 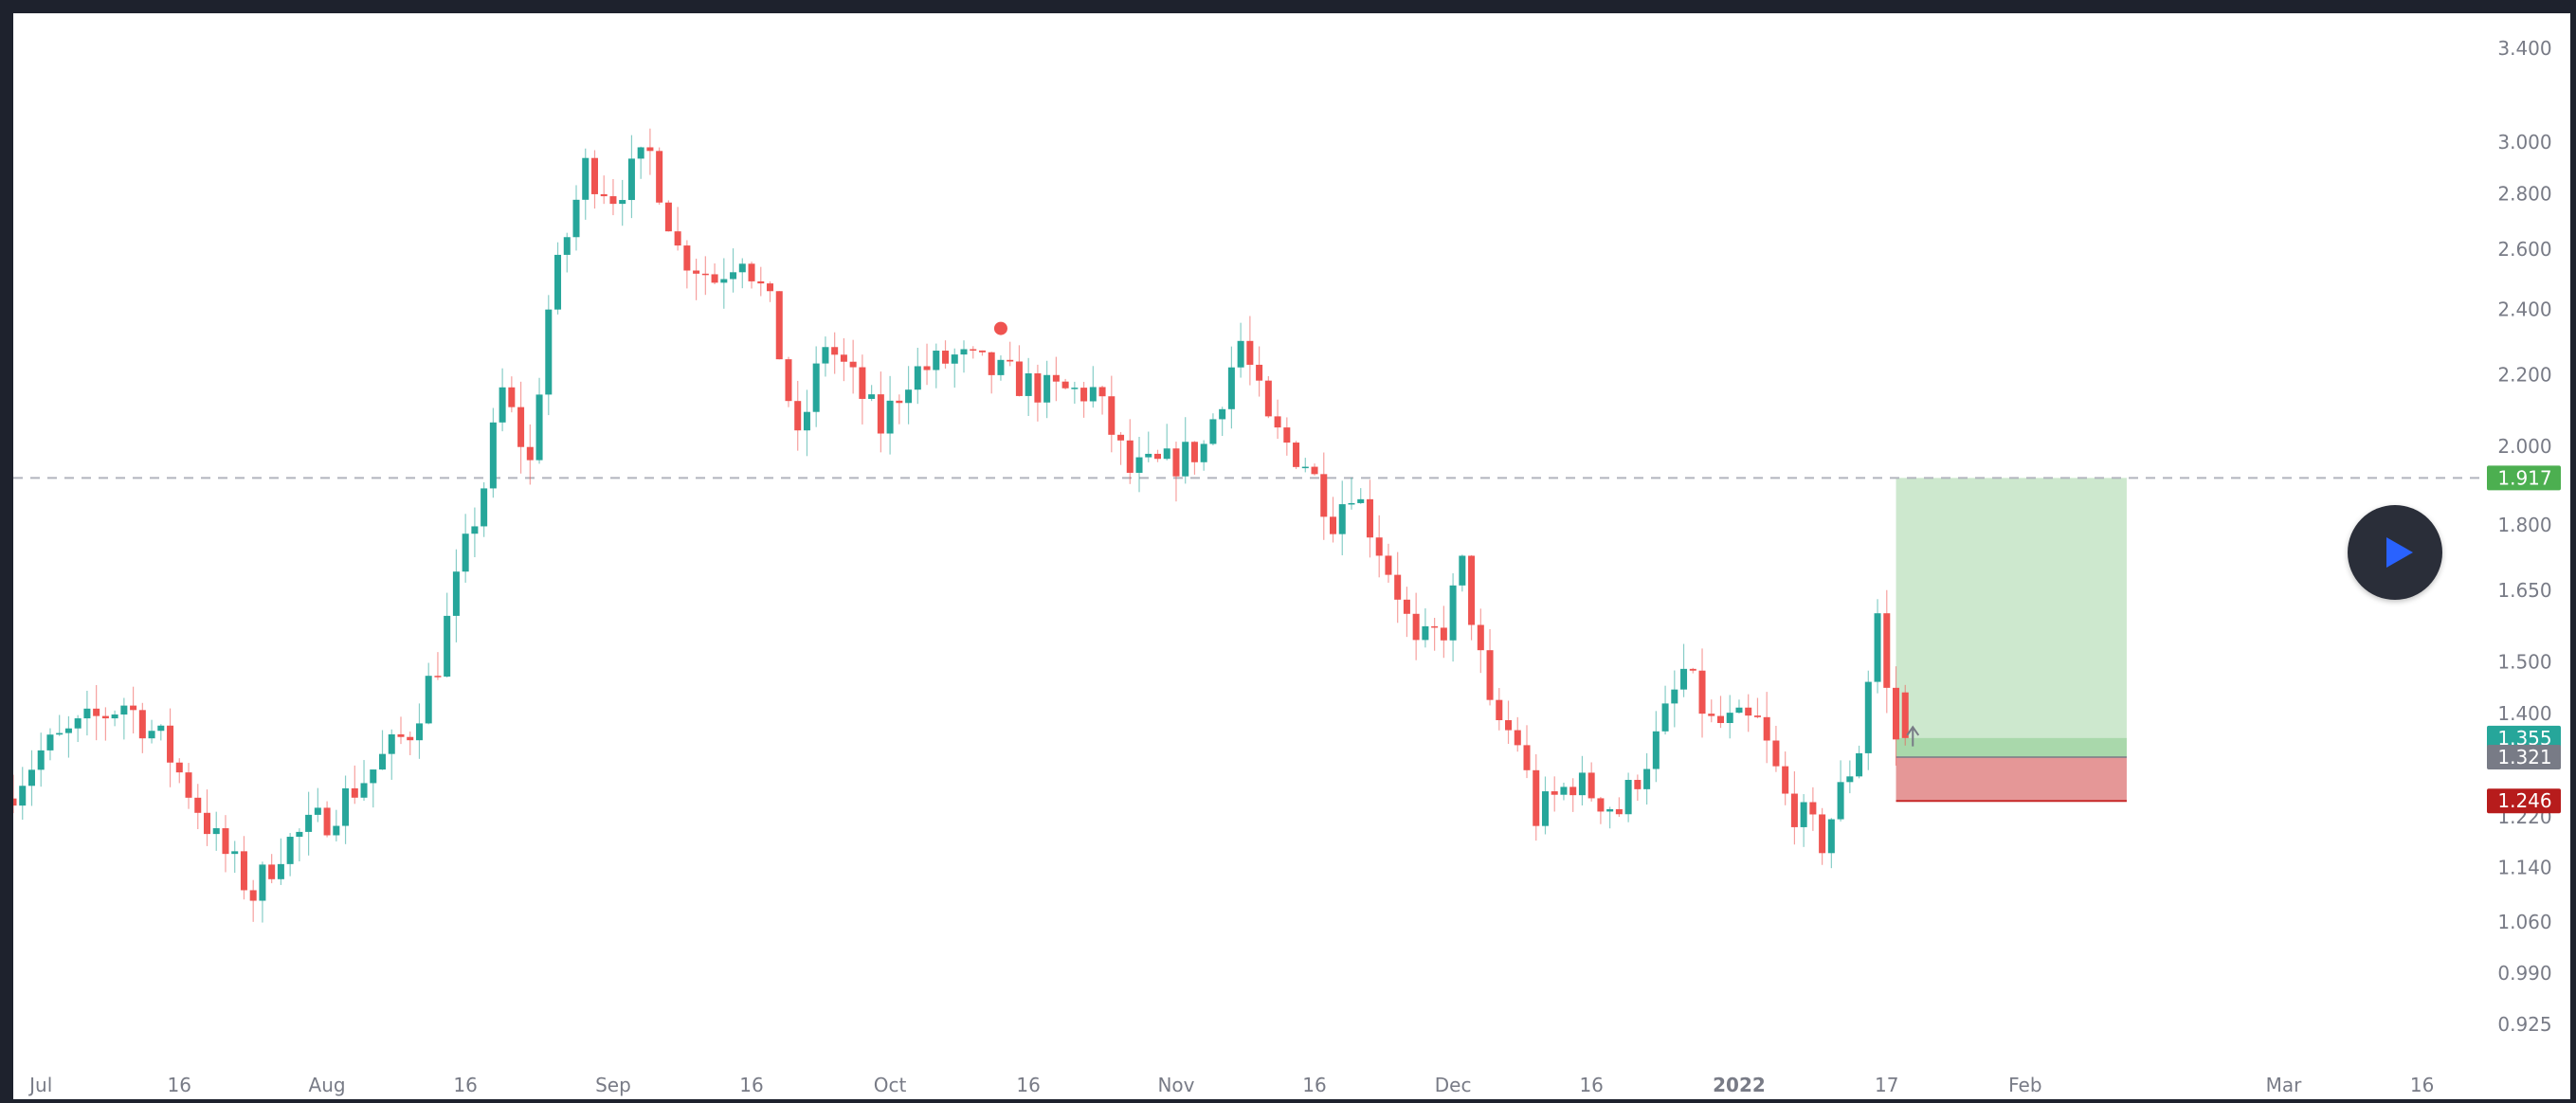 I want to click on entry-arrow-icon, so click(x=1913, y=736).